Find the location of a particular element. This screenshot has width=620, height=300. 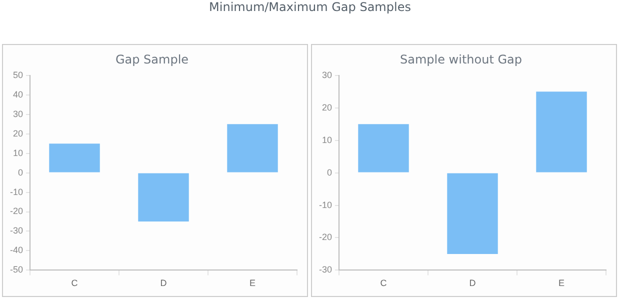

y-tick-label: 50 is located at coordinates (18, 75).